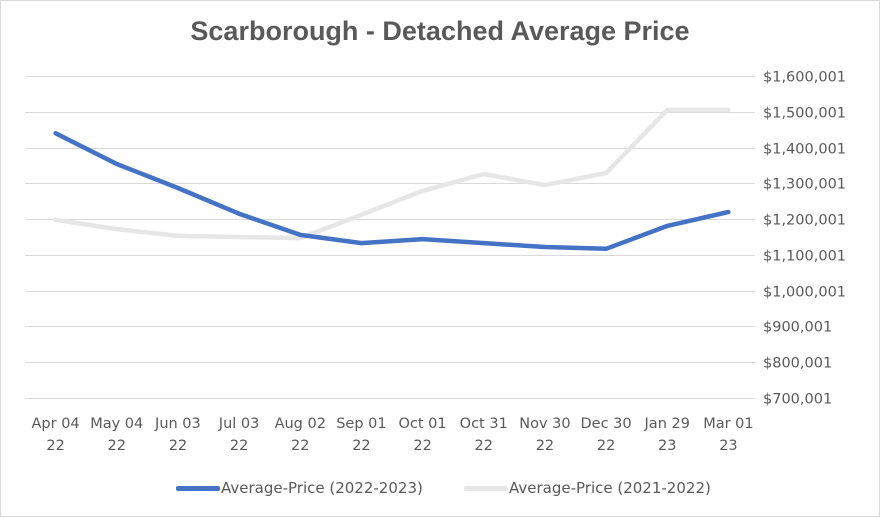 The width and height of the screenshot is (880, 518). What do you see at coordinates (804, 185) in the screenshot?
I see `y-tick-label: $1,300,001` at bounding box center [804, 185].